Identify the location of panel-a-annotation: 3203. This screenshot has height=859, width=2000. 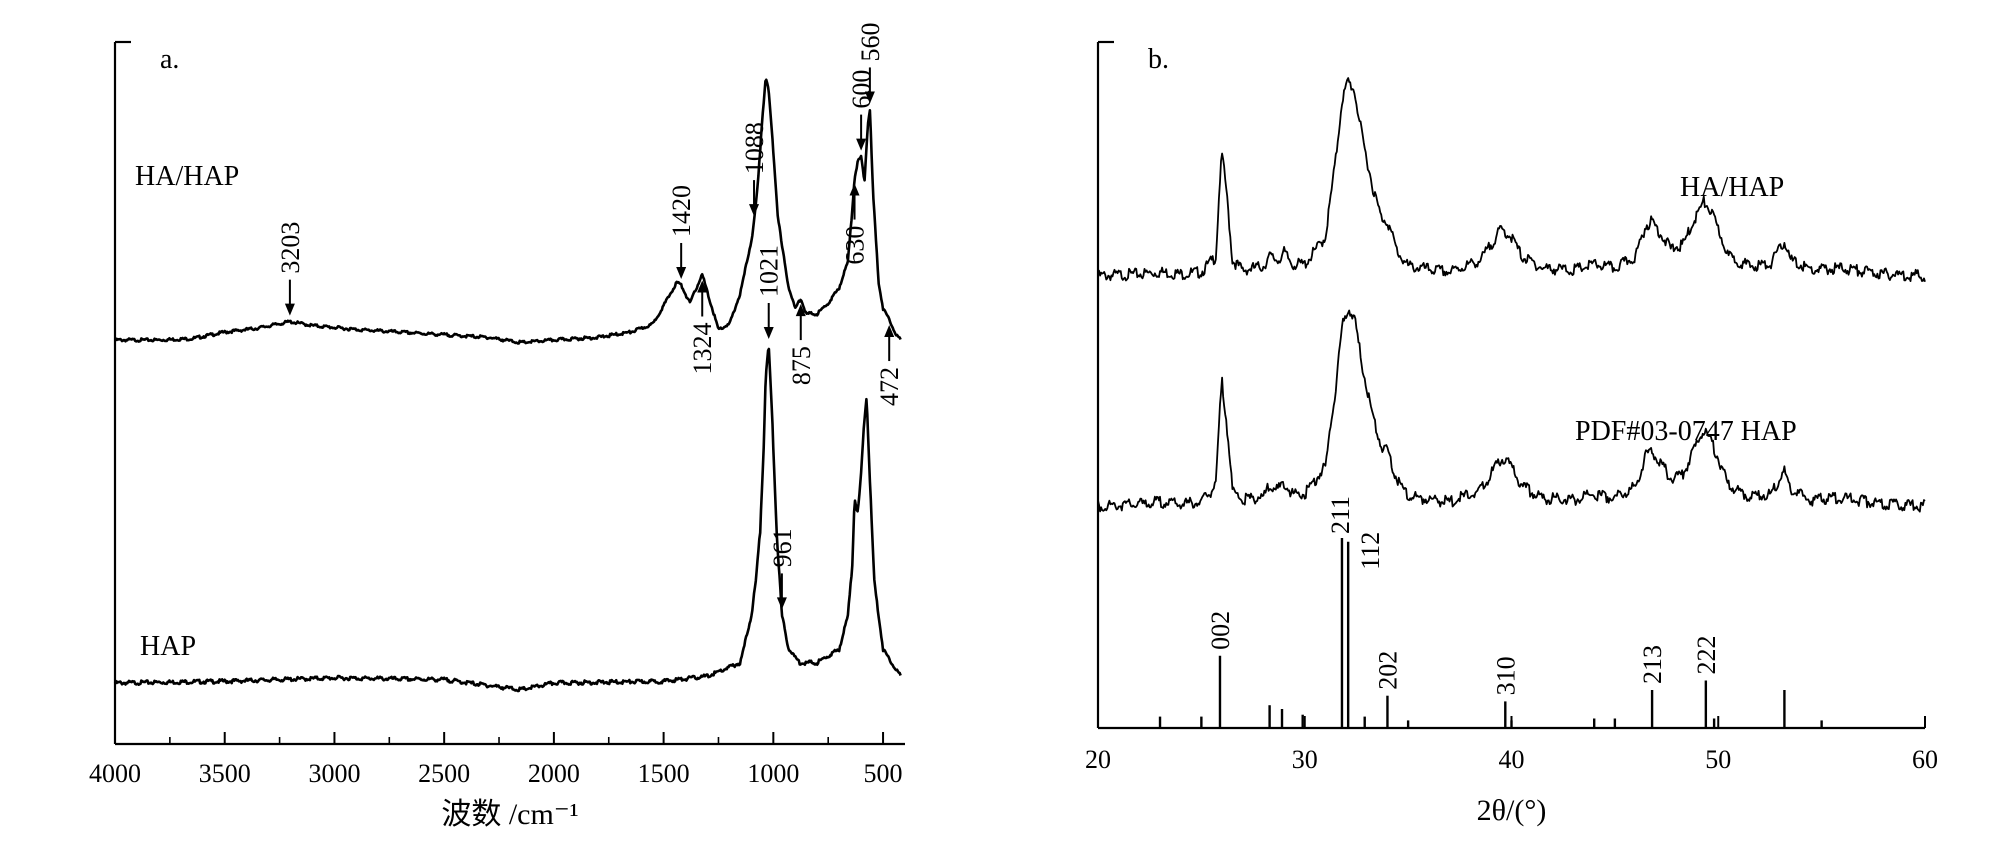
(290, 269).